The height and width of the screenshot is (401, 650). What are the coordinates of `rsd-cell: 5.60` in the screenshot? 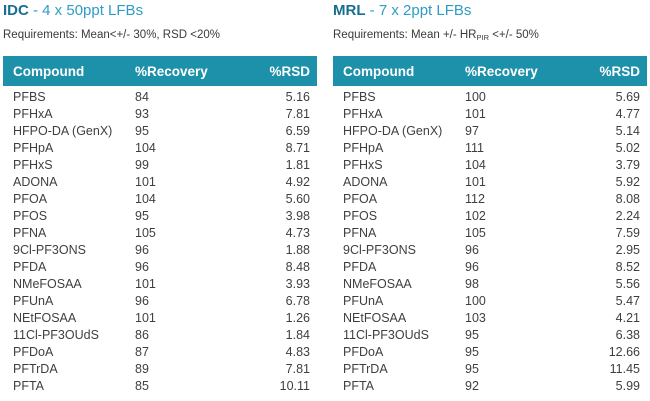 It's located at (297, 199).